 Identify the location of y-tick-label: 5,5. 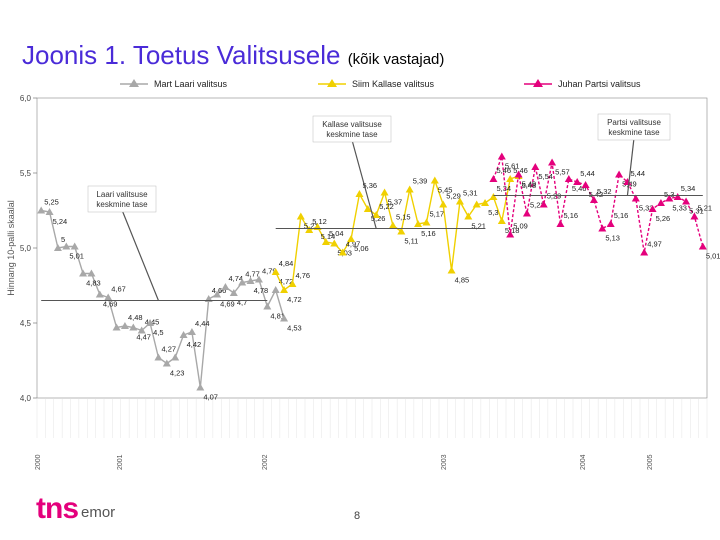
(26, 173).